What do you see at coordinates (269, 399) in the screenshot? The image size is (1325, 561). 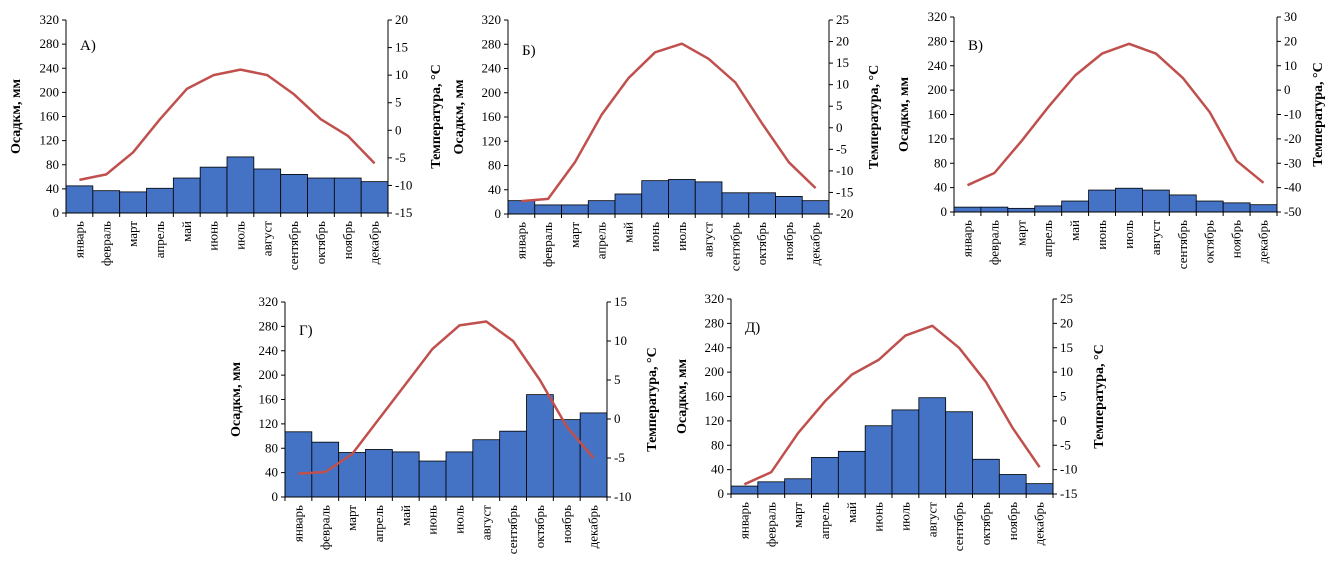 I see `left-tick-label: 160` at bounding box center [269, 399].